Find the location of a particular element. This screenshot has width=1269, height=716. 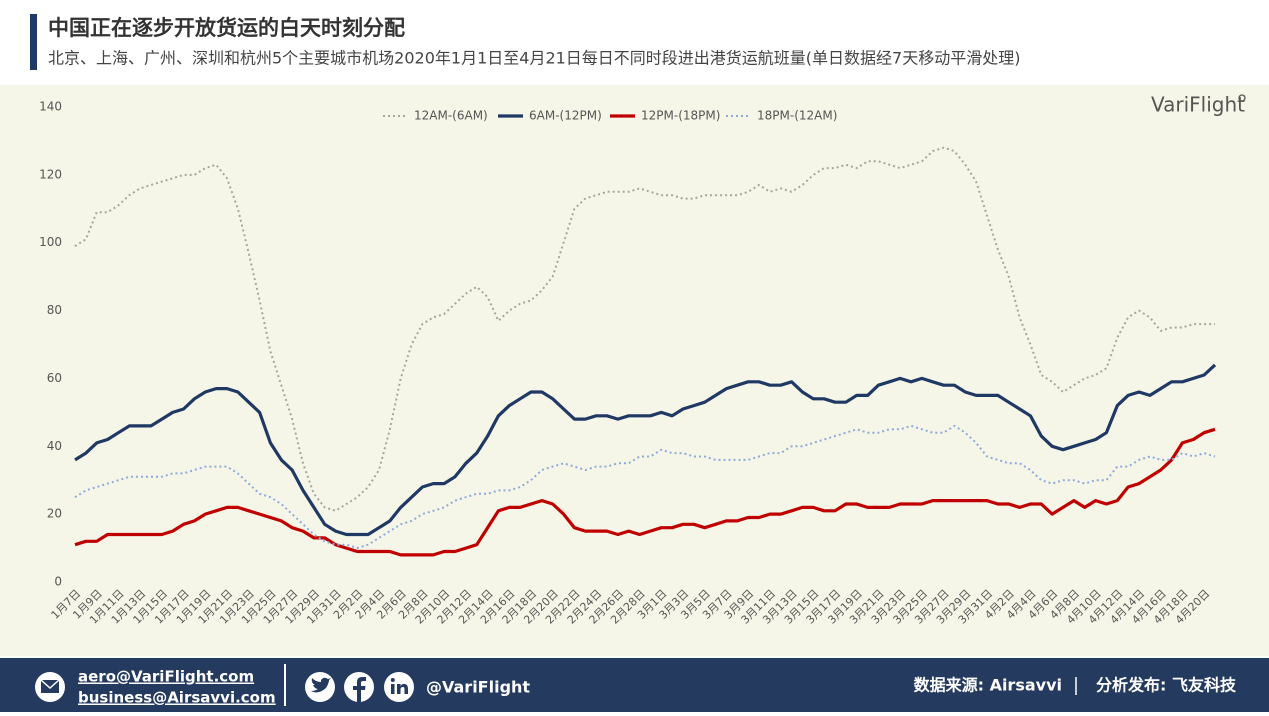

publisher: 分析发布: 飞友科技 is located at coordinates (1166, 685).